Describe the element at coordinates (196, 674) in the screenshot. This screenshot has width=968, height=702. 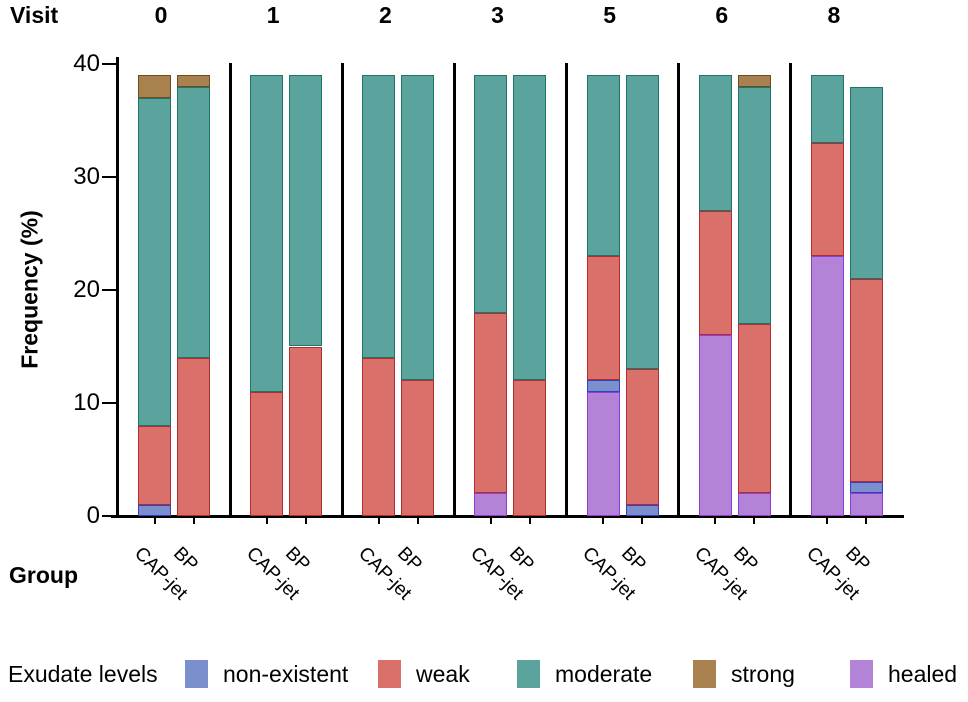
I see `legend-swatch-nonexistent` at that location.